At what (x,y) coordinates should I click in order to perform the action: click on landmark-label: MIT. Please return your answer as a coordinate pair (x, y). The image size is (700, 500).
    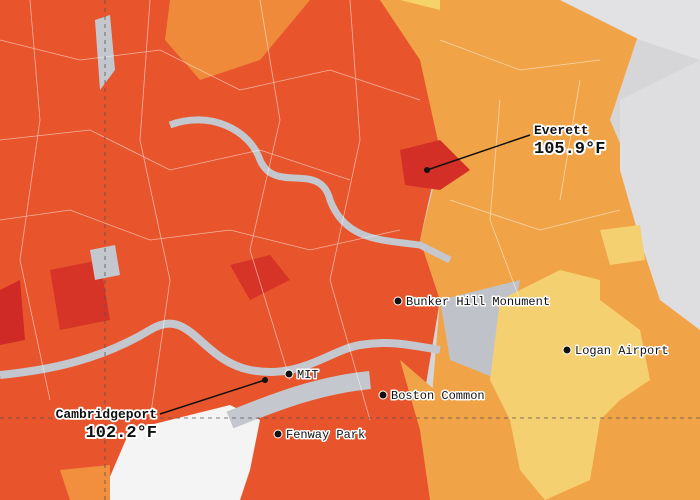
    Looking at the image, I should click on (308, 375).